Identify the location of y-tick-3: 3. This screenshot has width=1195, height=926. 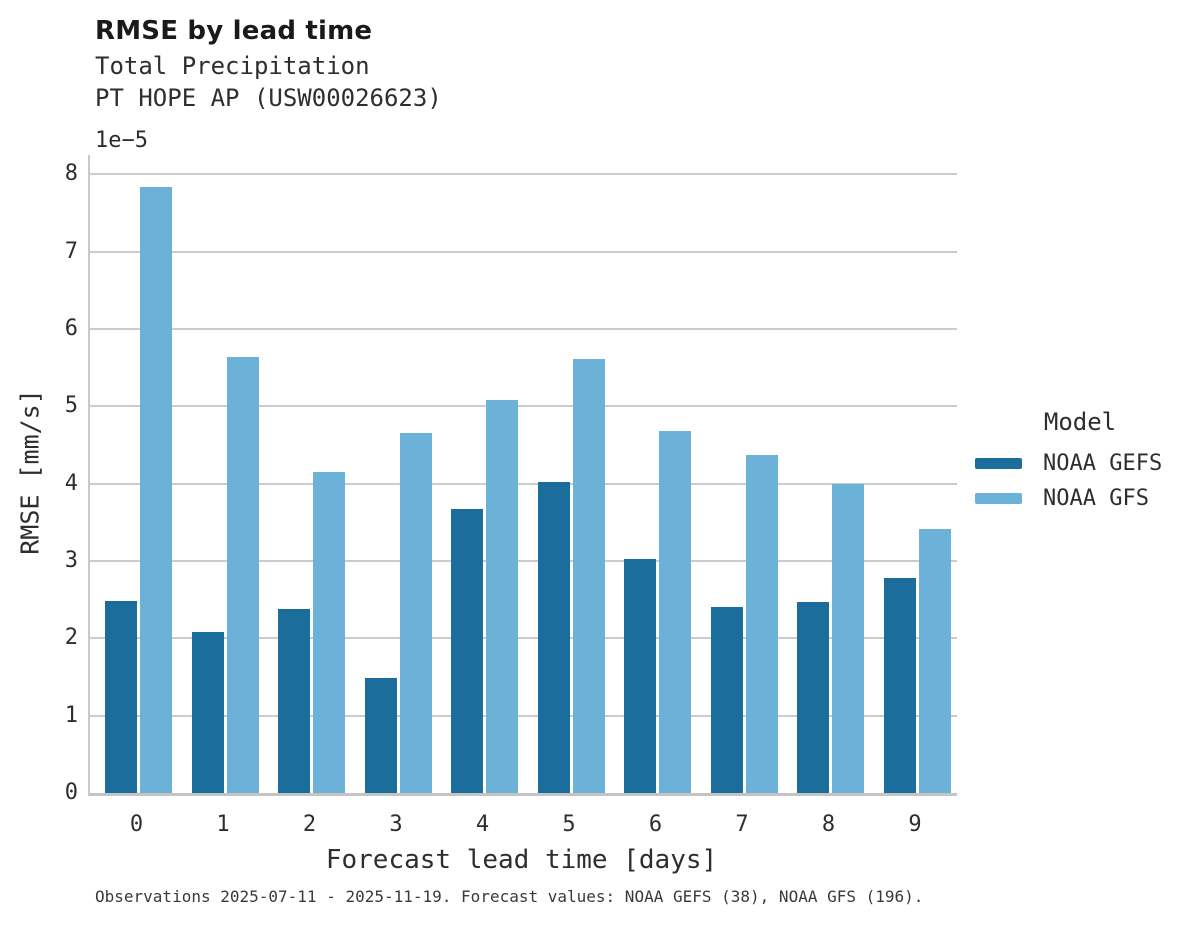
(71, 560).